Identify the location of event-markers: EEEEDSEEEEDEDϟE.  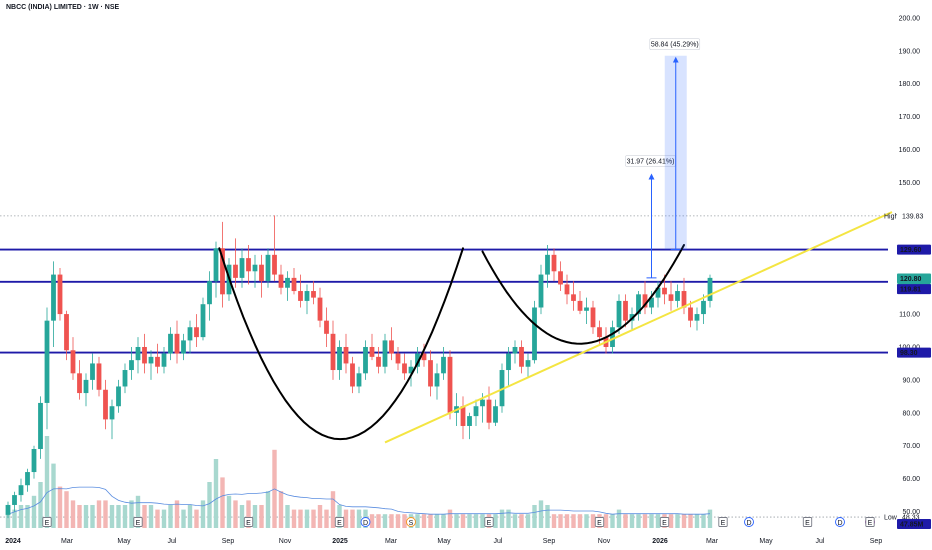
(458, 522).